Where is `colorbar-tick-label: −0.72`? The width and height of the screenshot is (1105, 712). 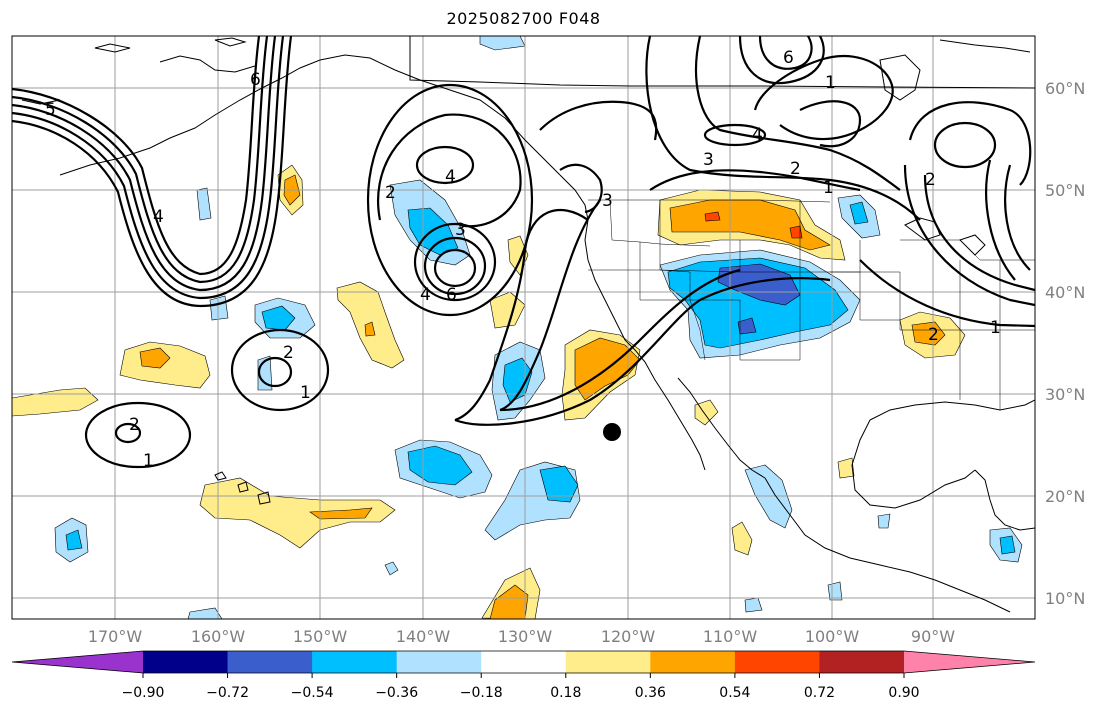 colorbar-tick-label: −0.72 is located at coordinates (227, 693).